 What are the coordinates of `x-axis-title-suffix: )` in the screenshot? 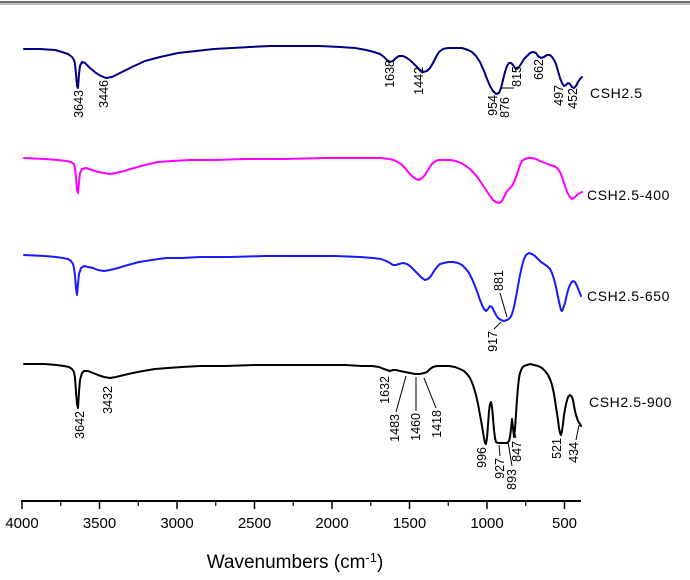 It's located at (380, 562).